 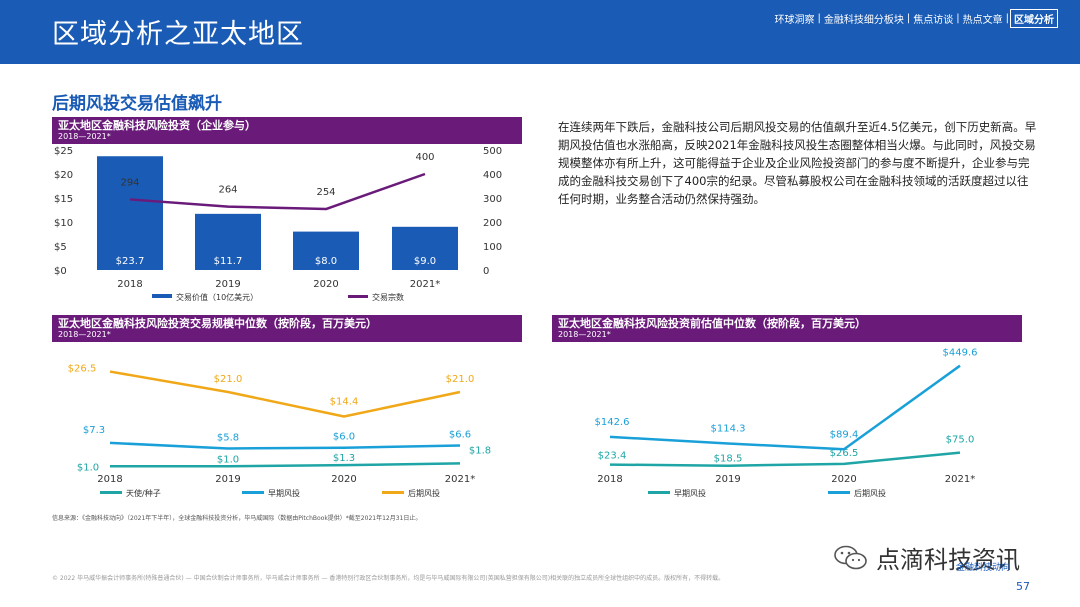 What do you see at coordinates (287, 130) in the screenshot?
I see `chart-header: 亚太地区金融科技风险投资（企业参与） 2018—2021*` at bounding box center [287, 130].